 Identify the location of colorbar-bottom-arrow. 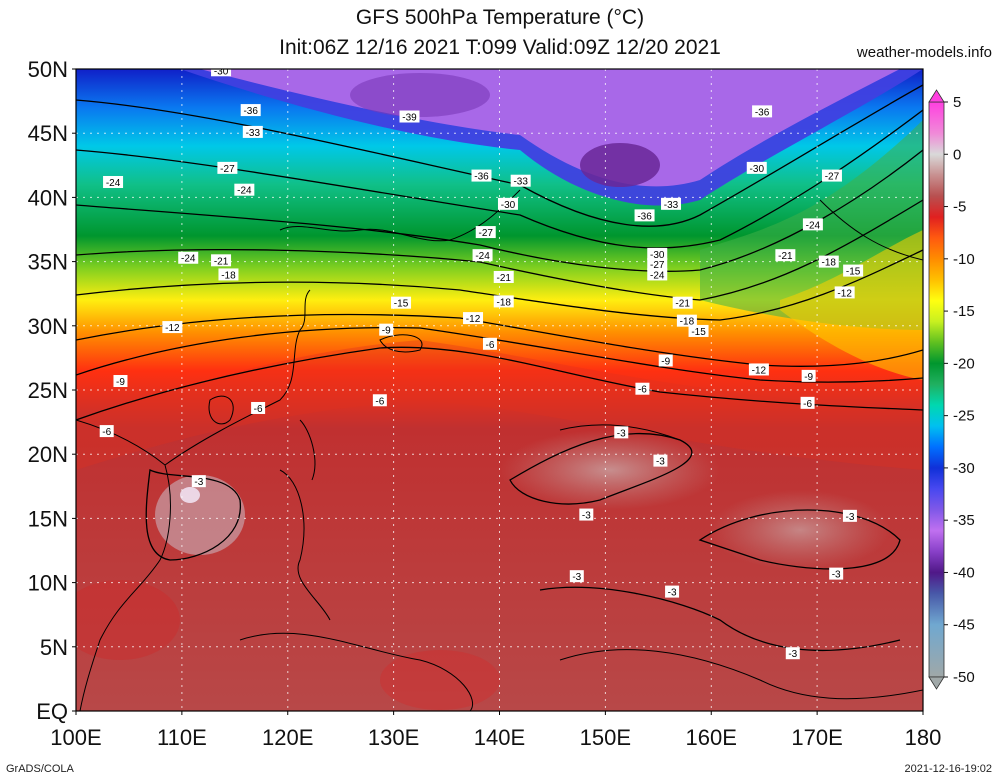
(936, 683).